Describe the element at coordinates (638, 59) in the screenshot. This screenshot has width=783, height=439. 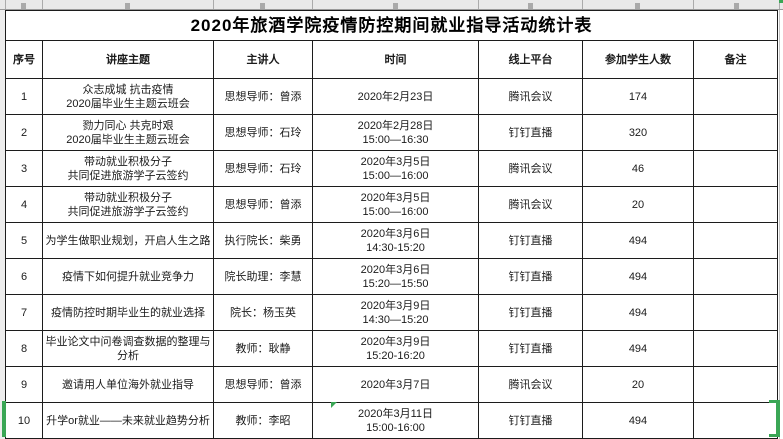
I see `column-header-cell: 参加学生人数` at that location.